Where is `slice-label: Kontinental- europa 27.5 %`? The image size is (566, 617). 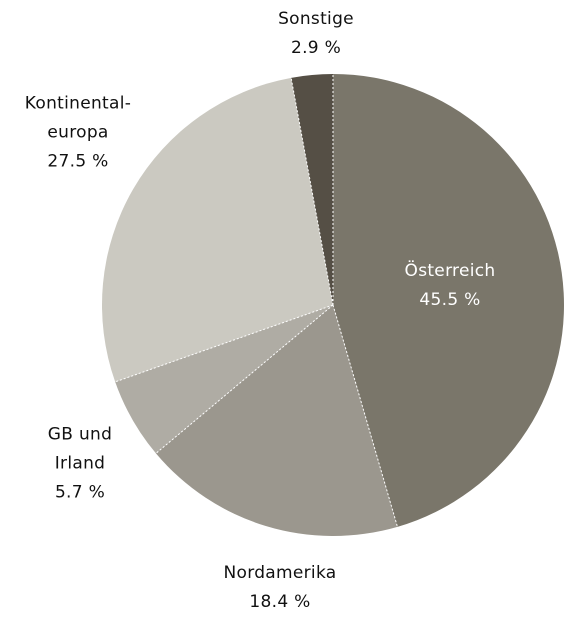 slice-label: Kontinental- europa 27.5 % is located at coordinates (78, 133).